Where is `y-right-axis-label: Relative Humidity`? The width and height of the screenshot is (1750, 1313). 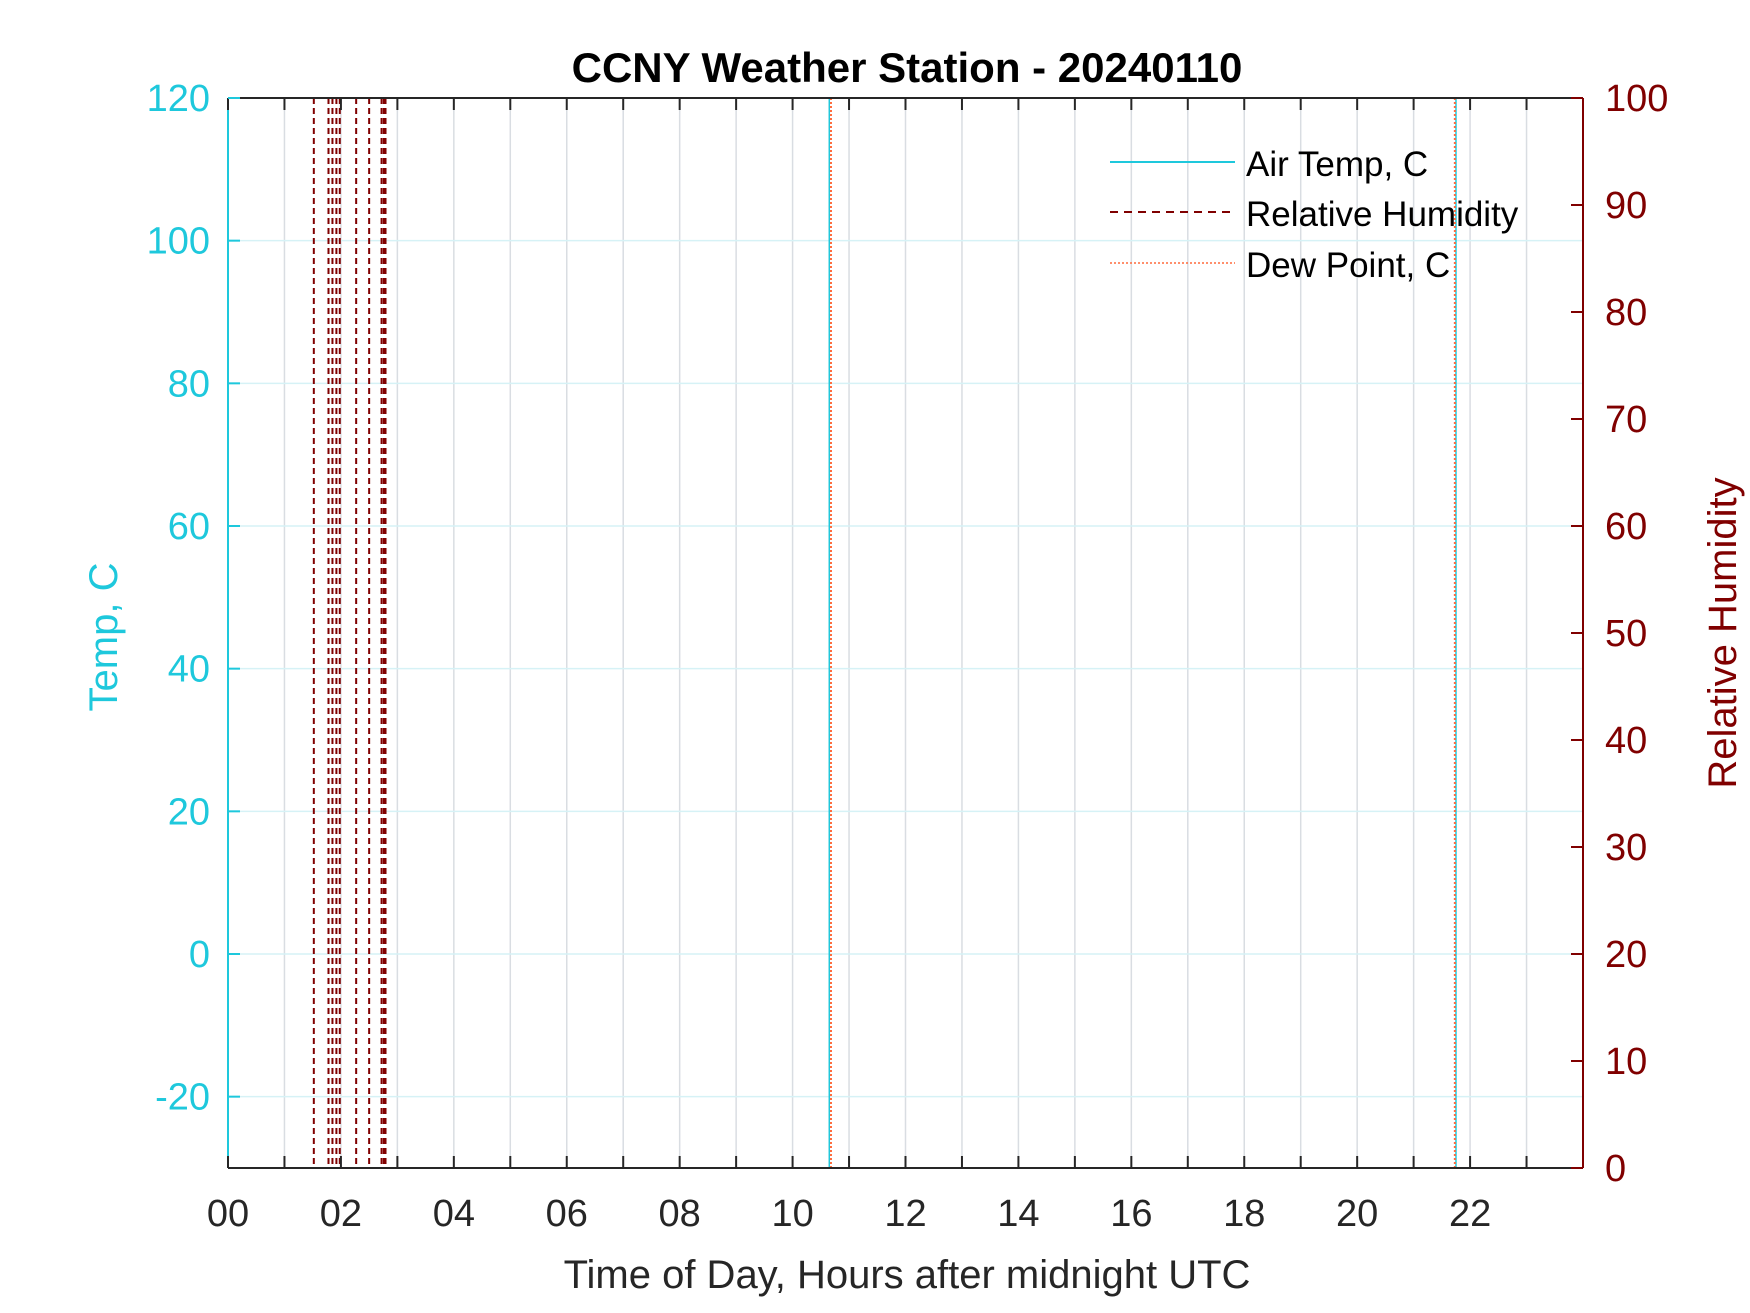 y-right-axis-label: Relative Humidity is located at coordinates (1723, 632).